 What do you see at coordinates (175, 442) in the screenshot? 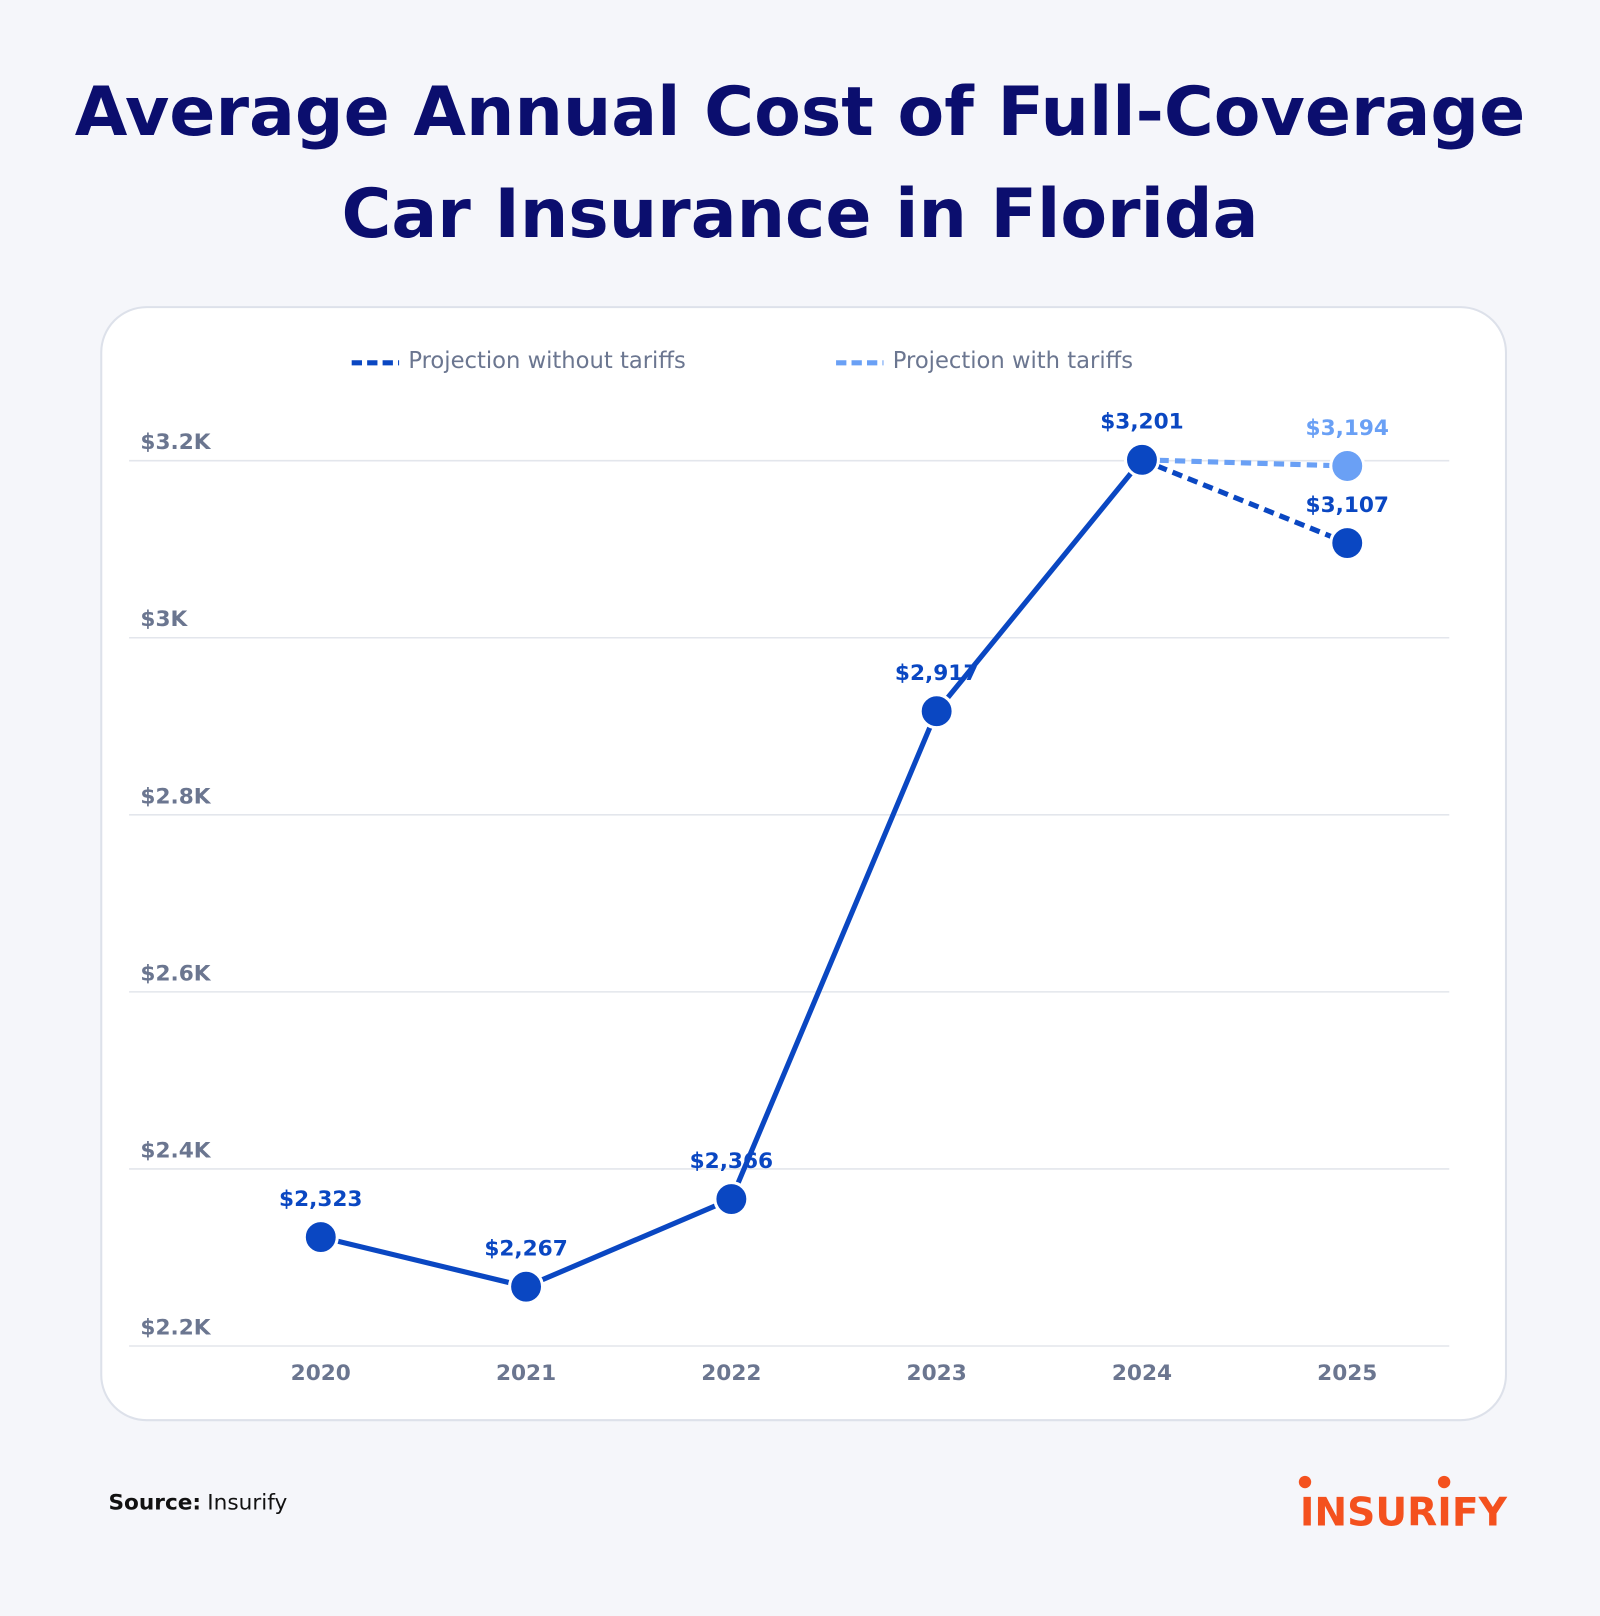
I see `y-tick-label: $3.2K` at bounding box center [175, 442].